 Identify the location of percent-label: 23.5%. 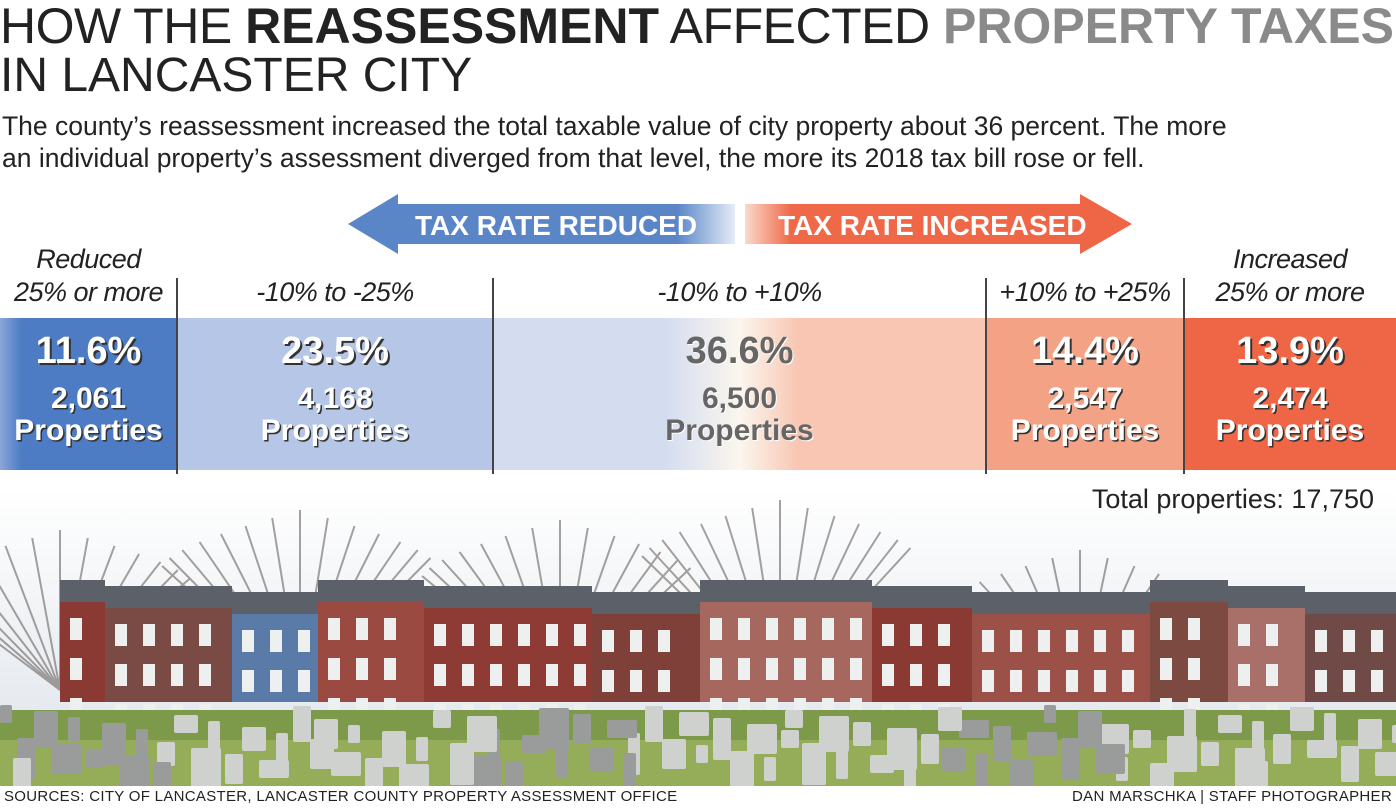
(335, 351).